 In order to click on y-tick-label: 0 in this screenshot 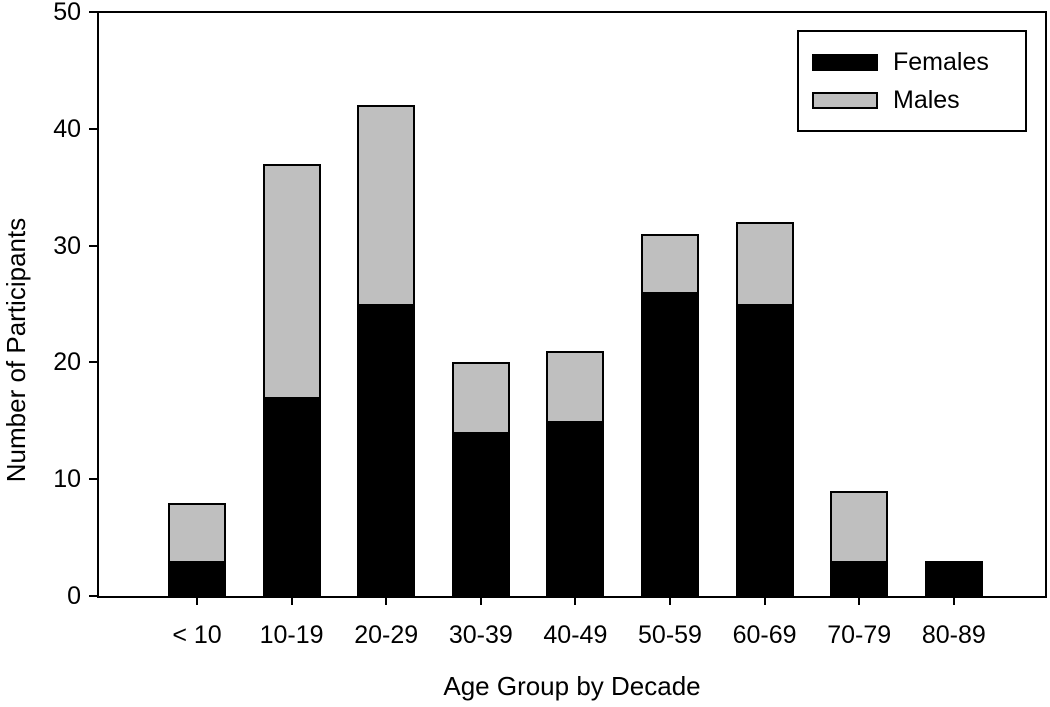, I will do `click(74, 596)`.